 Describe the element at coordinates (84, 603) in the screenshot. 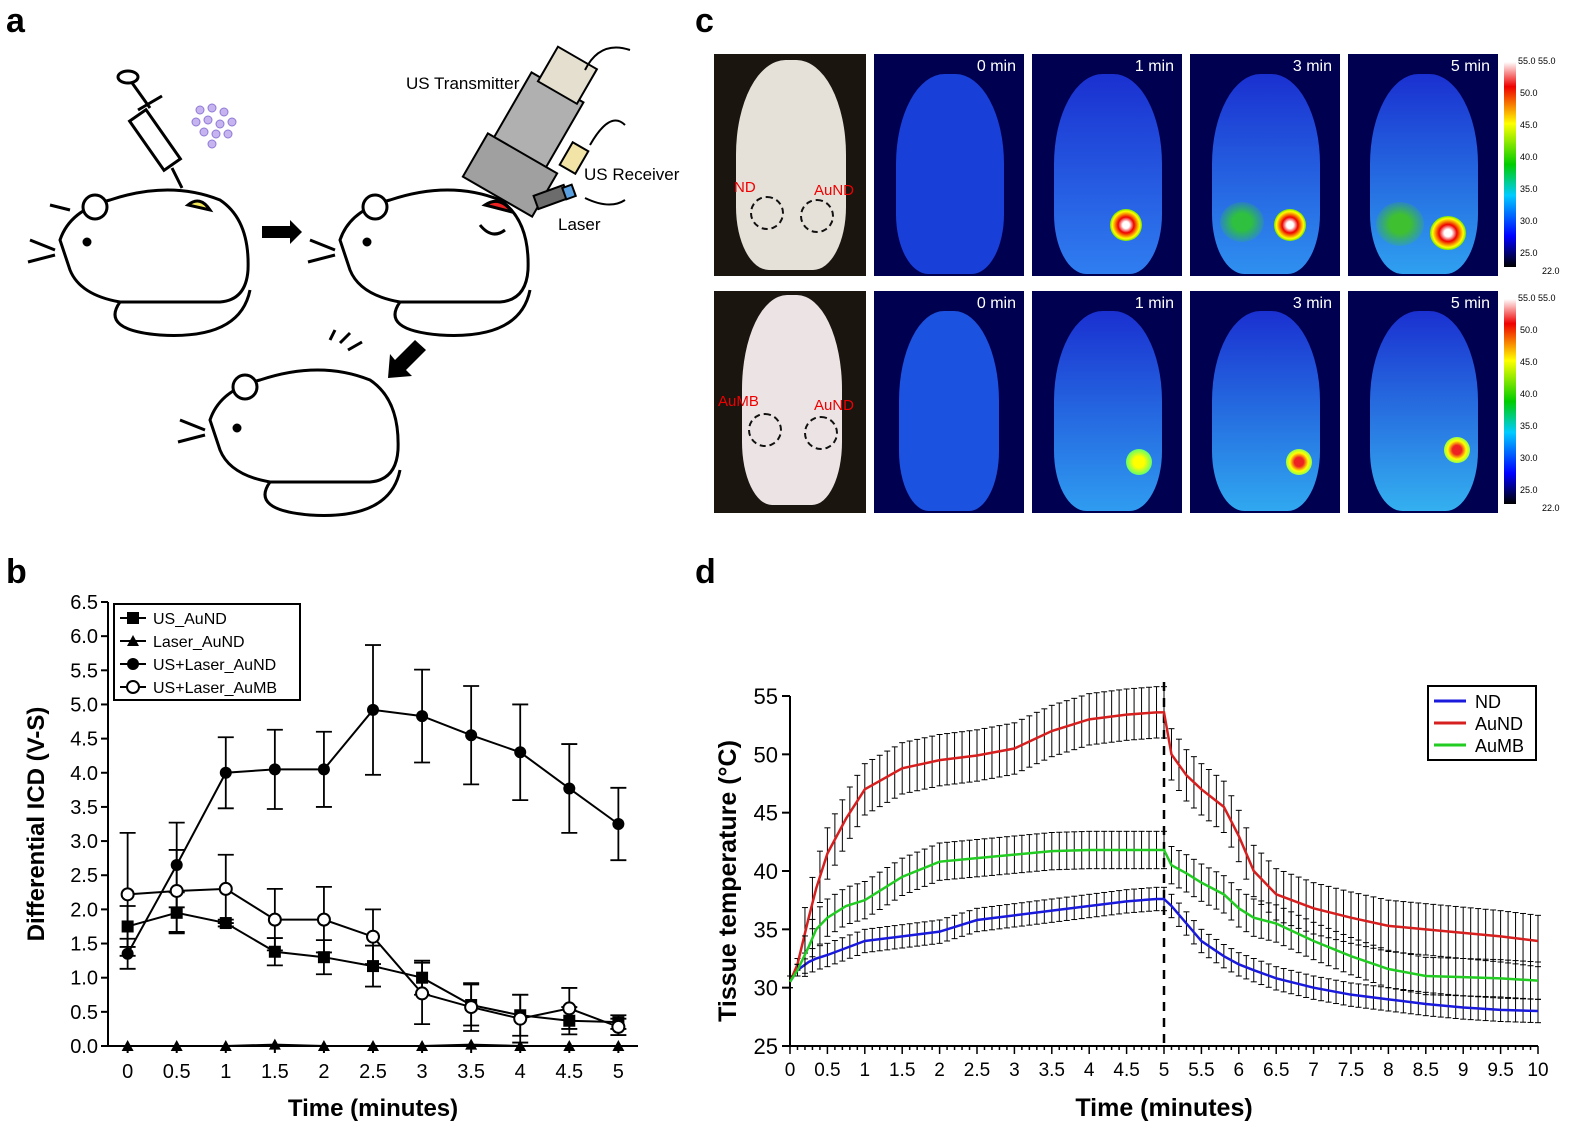

I see `y-tick-label: 6.5` at that location.